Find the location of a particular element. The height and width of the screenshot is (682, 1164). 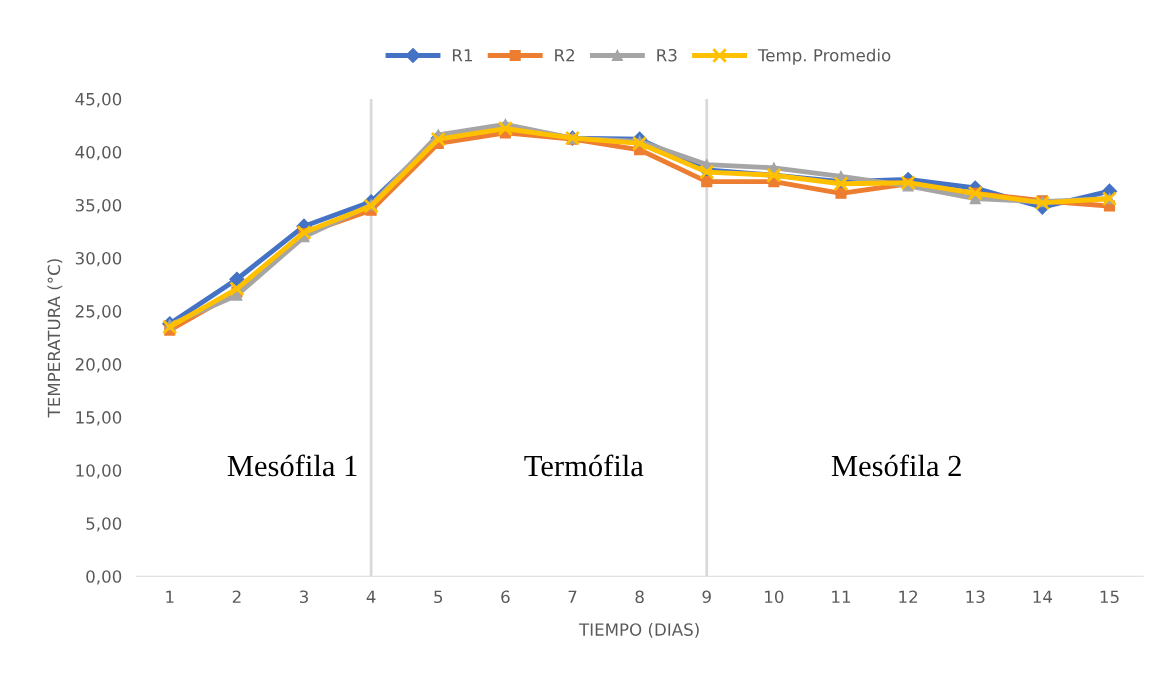

y-tick-label: 45,00 is located at coordinates (98, 100).